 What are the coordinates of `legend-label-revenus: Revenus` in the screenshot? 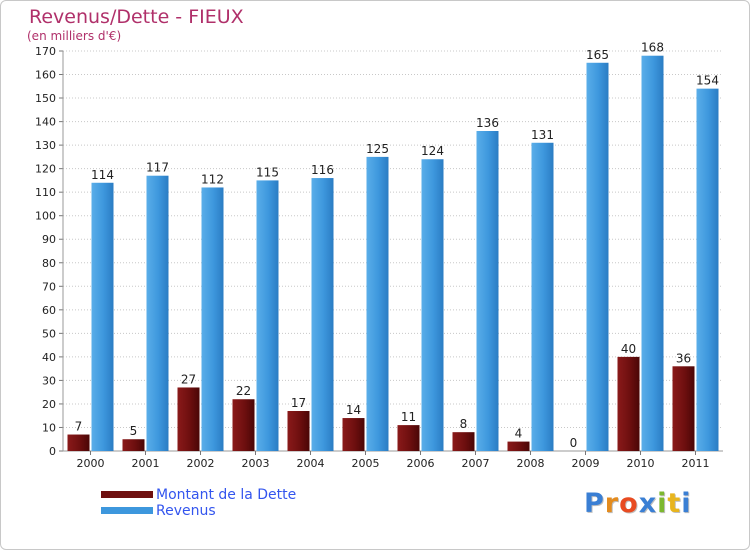 It's located at (186, 511).